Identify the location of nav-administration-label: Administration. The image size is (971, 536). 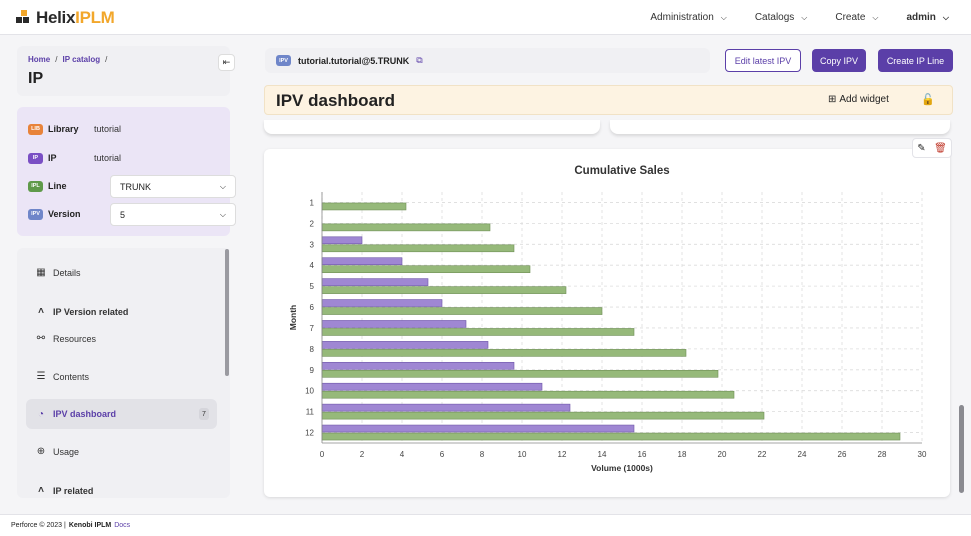
(682, 17).